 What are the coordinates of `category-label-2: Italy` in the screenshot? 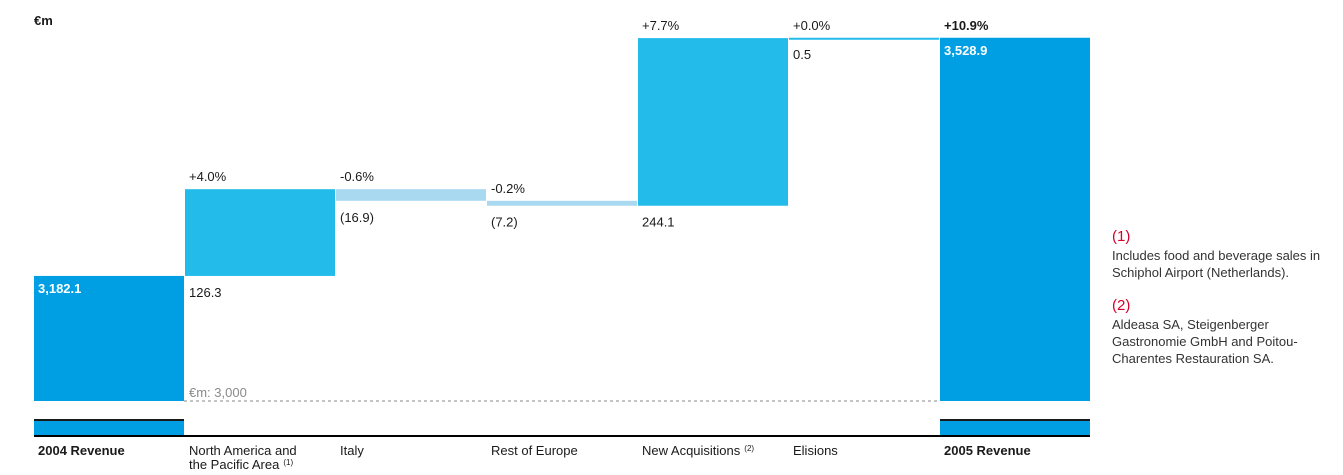 It's located at (352, 450).